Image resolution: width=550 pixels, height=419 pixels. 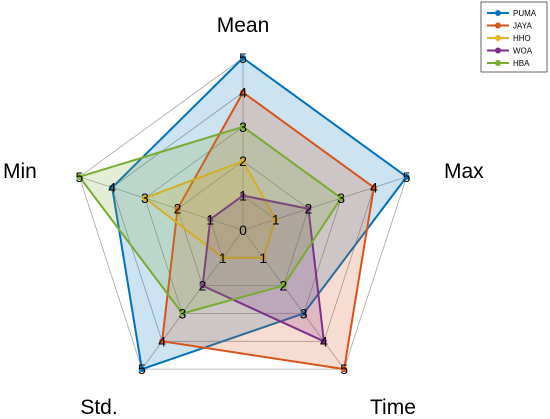 I want to click on center-label: 0, so click(x=243, y=230).